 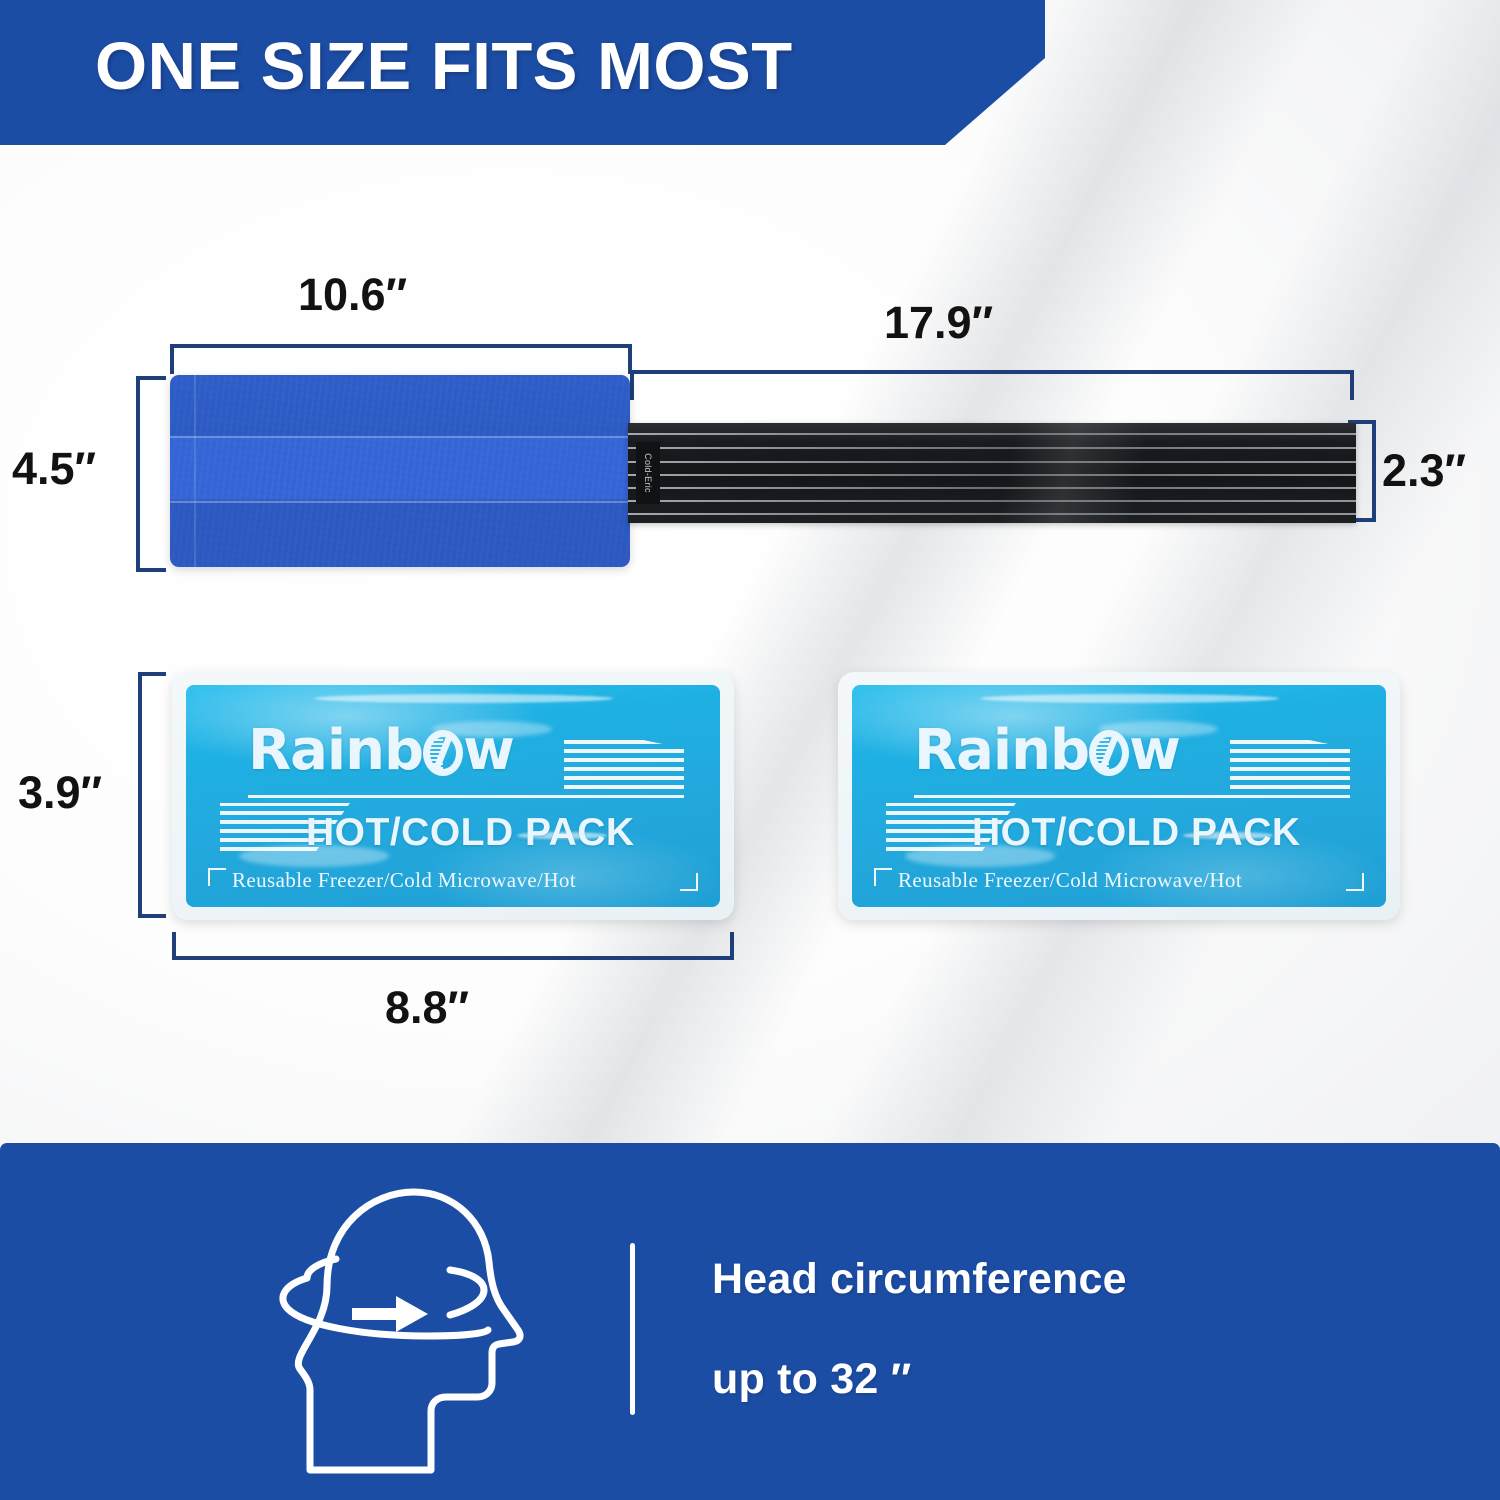 I want to click on elastic-strap, so click(x=992, y=473).